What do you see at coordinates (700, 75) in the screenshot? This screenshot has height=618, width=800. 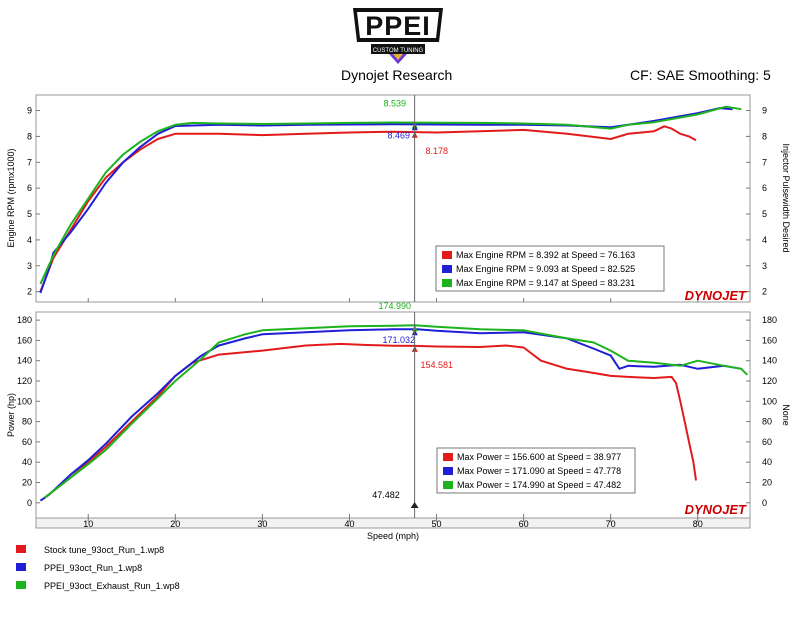 I see `cf-info: CF: SAE Smoothing: 5` at bounding box center [700, 75].